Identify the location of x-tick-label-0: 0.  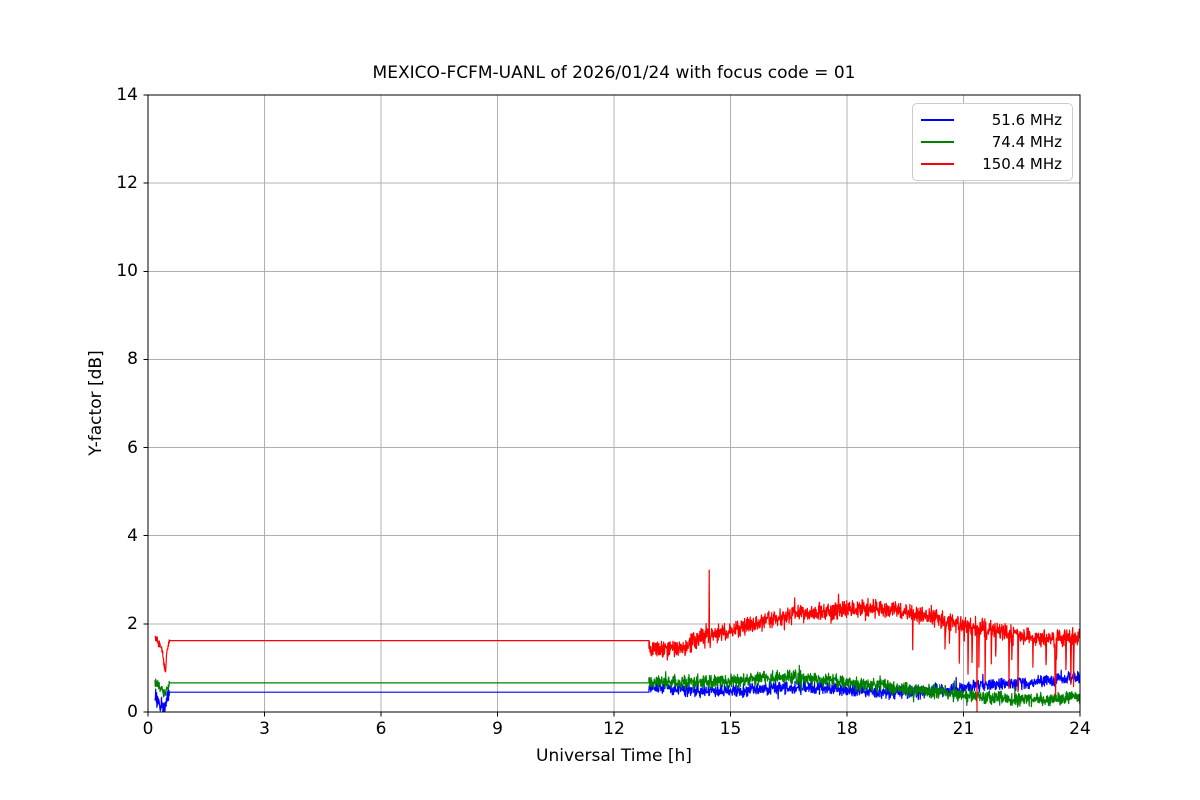
(148, 729).